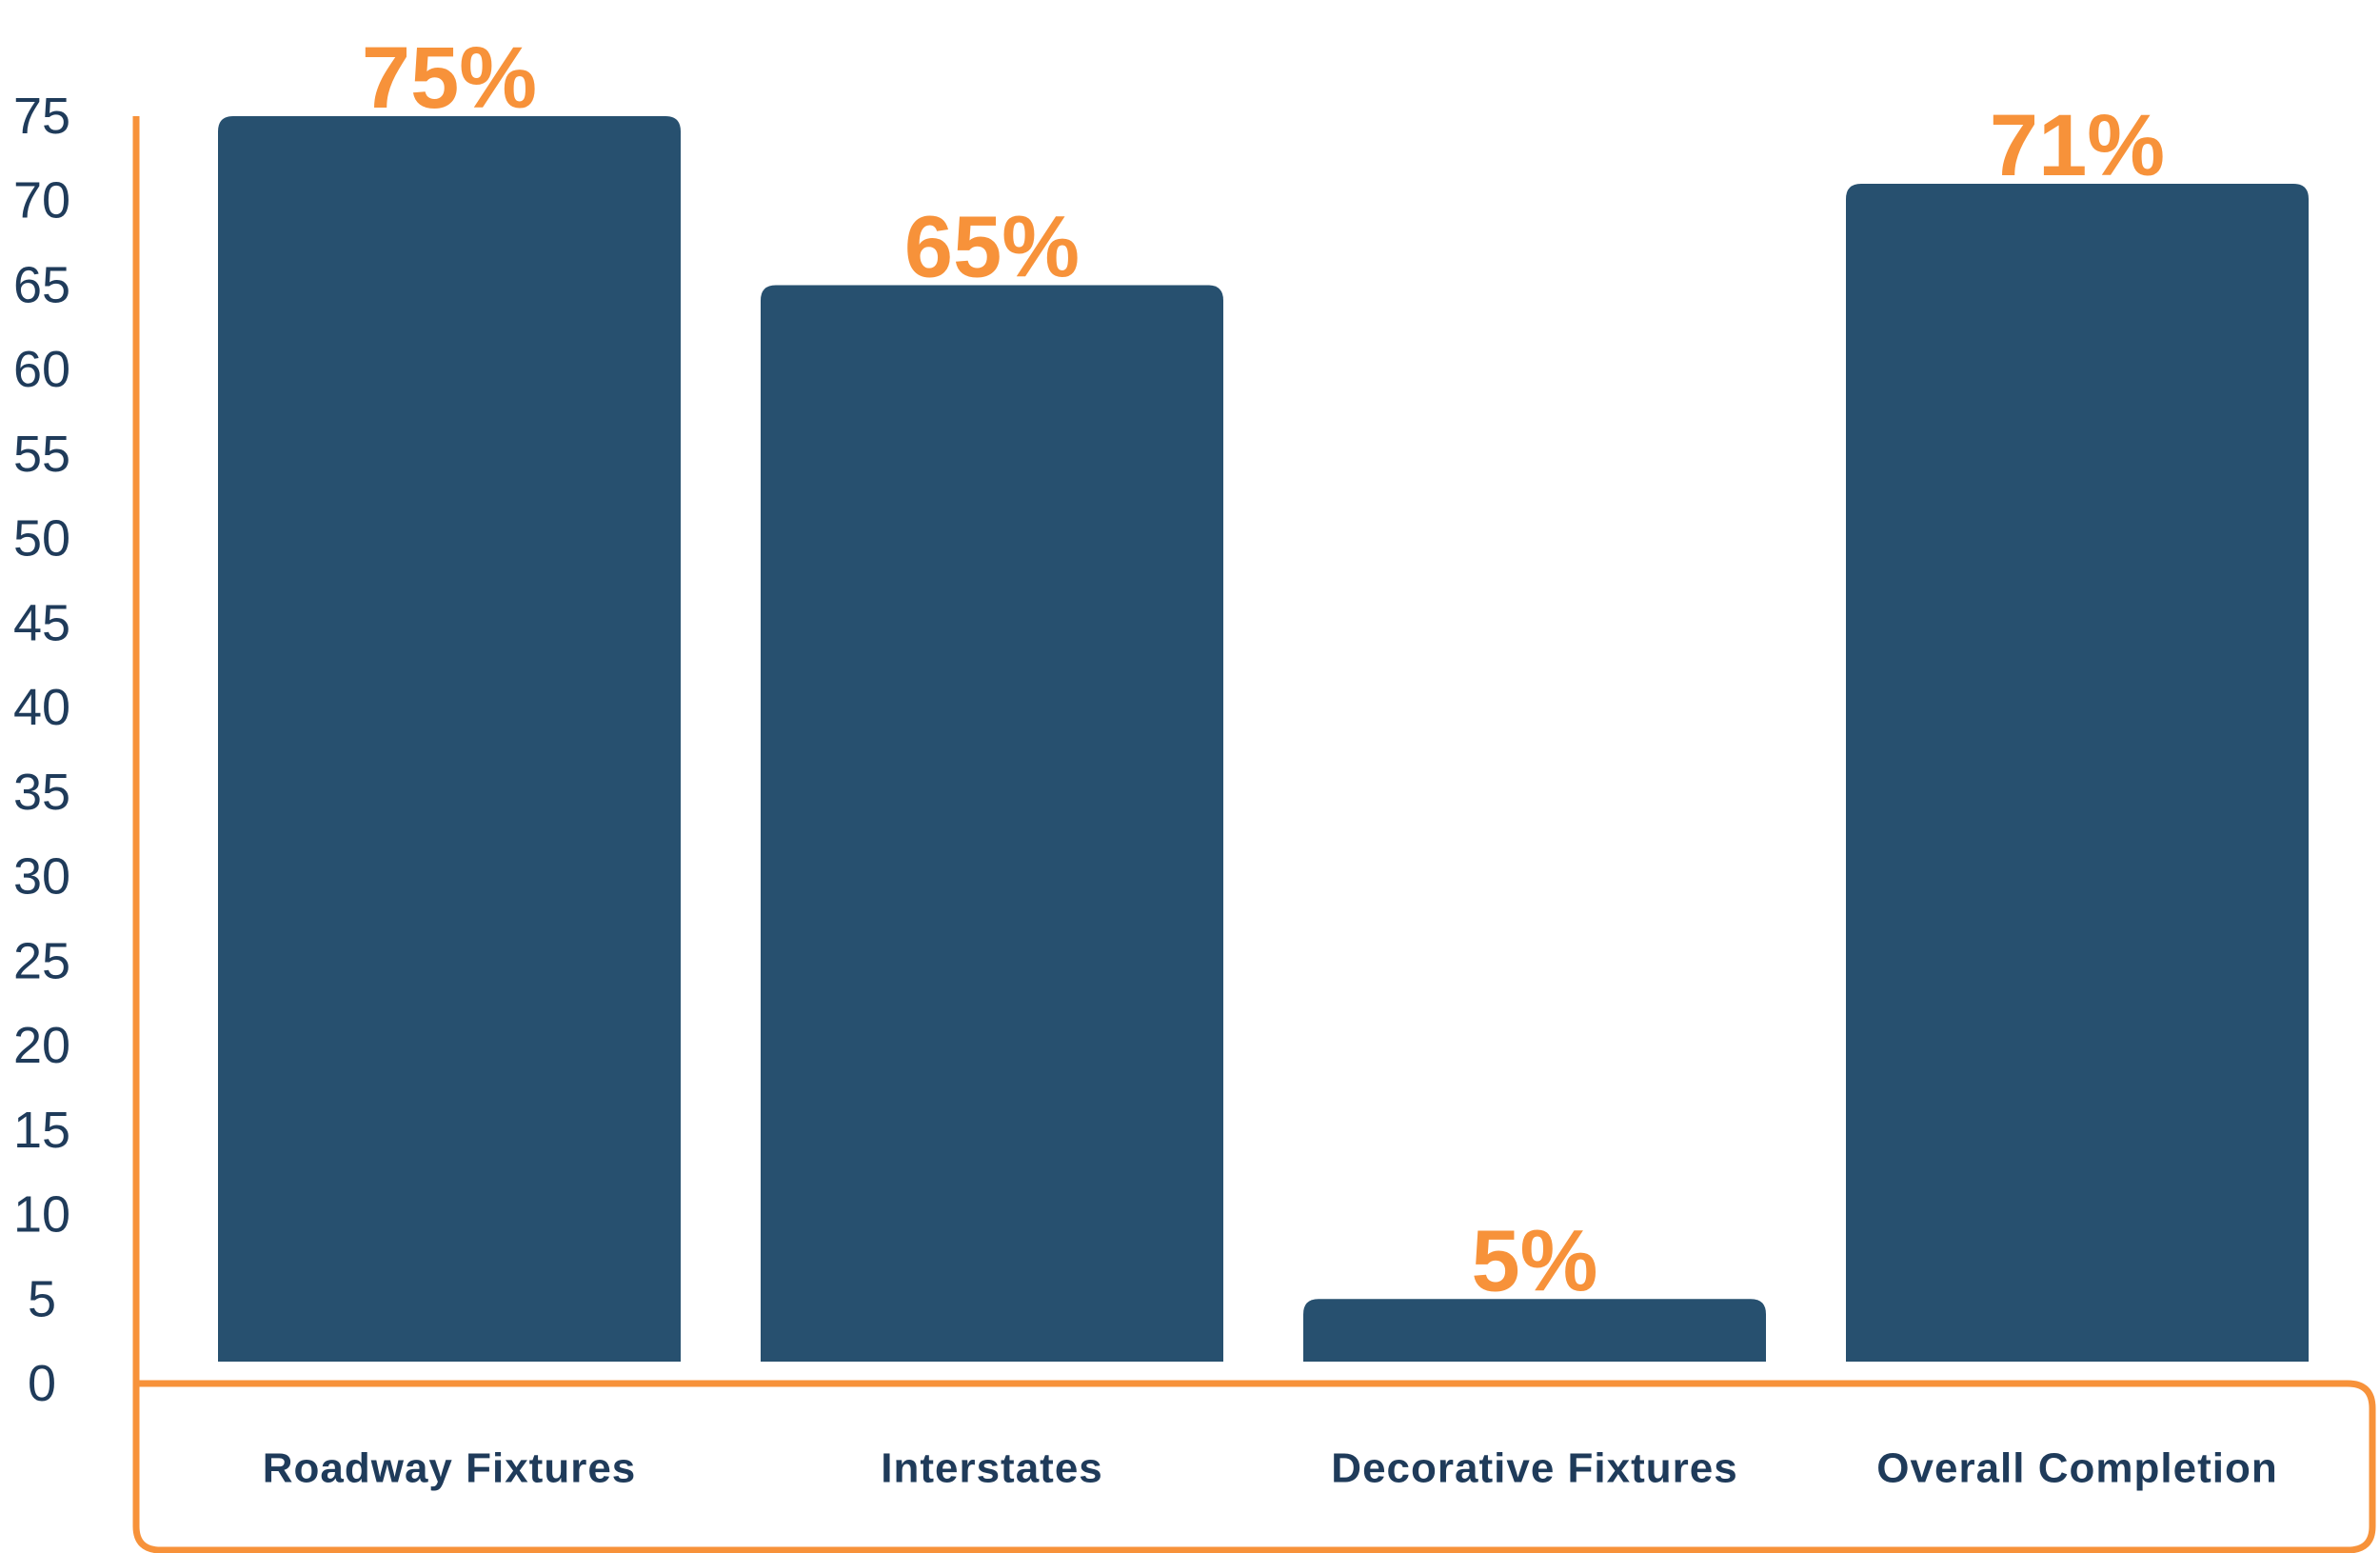  Describe the element at coordinates (41, 622) in the screenshot. I see `y-tick-label: 45` at that location.